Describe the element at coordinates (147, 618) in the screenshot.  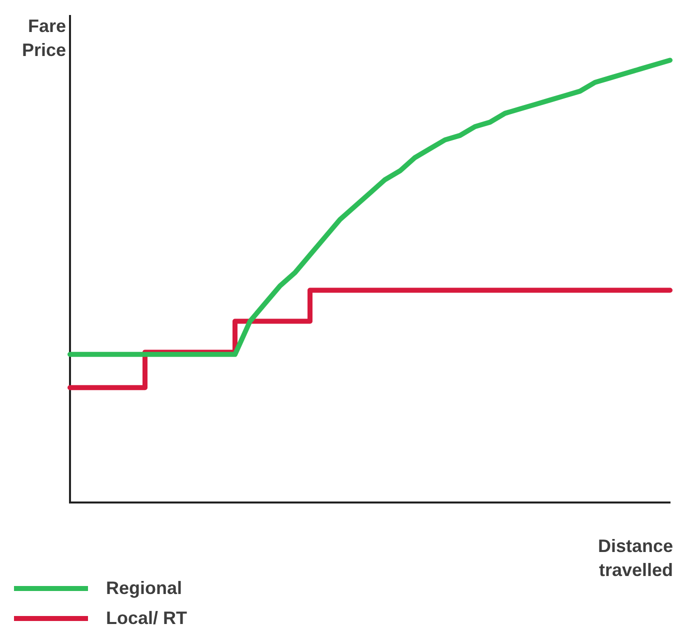
I see `legend-label: Local/ RT` at that location.